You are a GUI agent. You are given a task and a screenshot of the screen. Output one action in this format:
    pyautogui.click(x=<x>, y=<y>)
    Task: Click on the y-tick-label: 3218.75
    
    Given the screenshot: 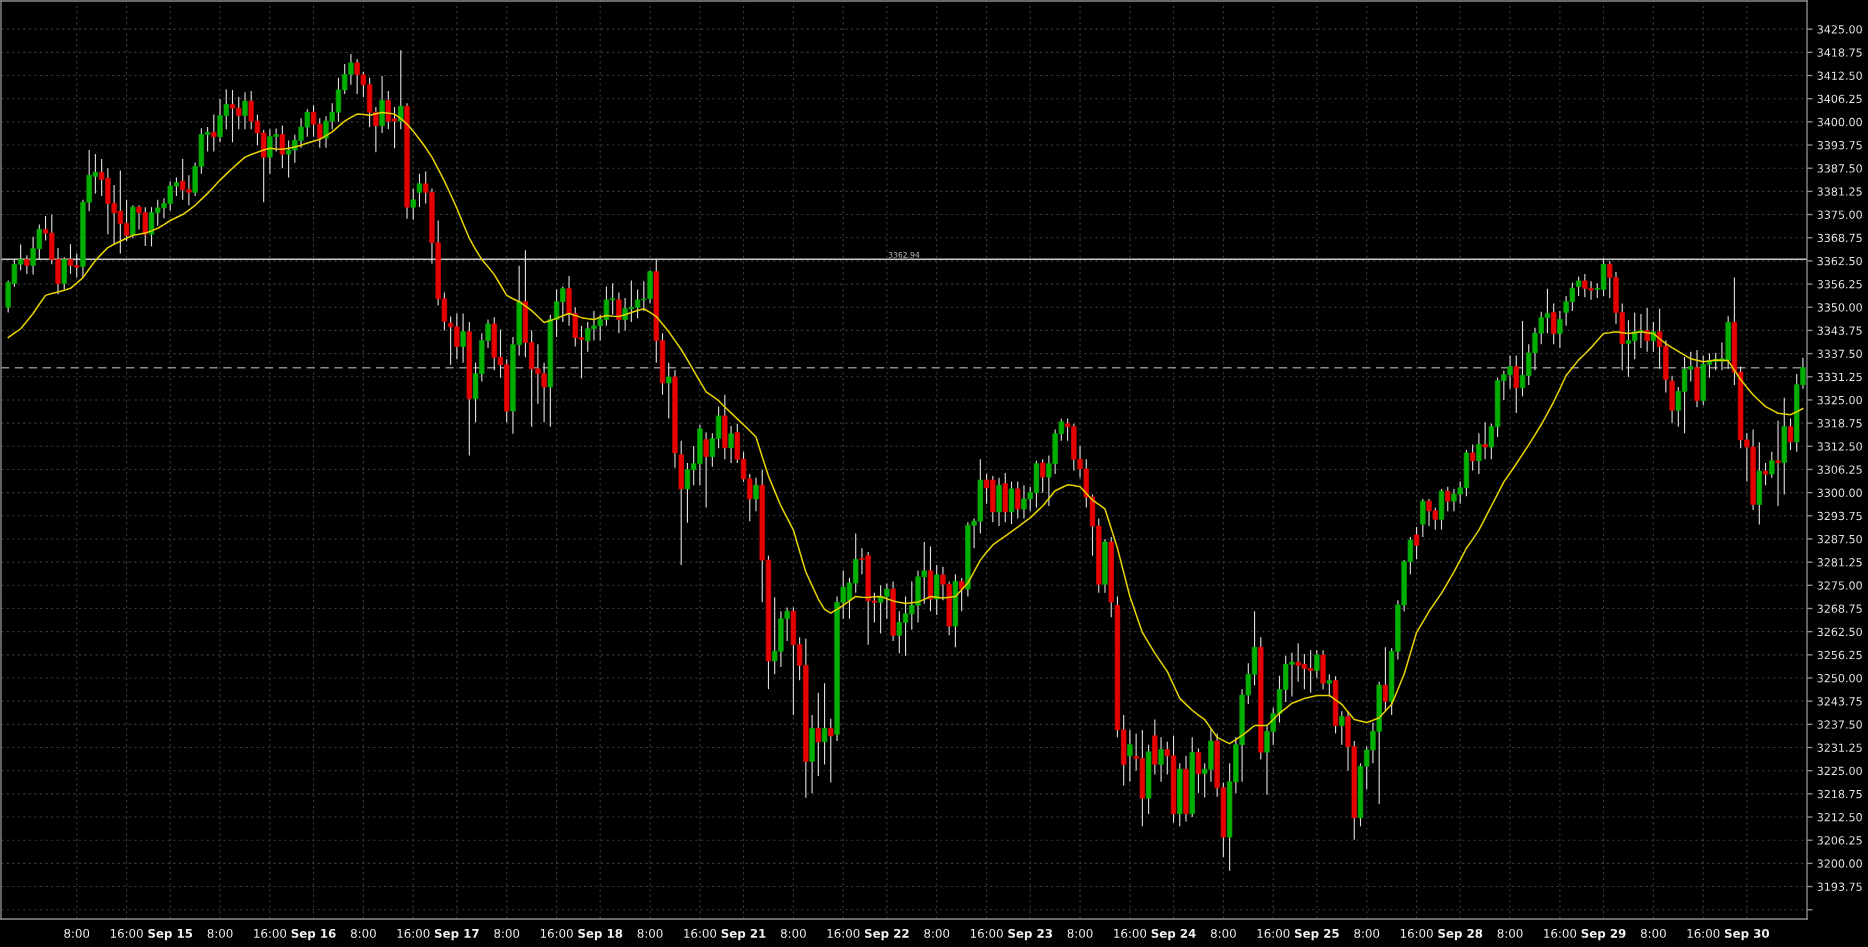 What is the action you would take?
    pyautogui.click(x=1839, y=794)
    